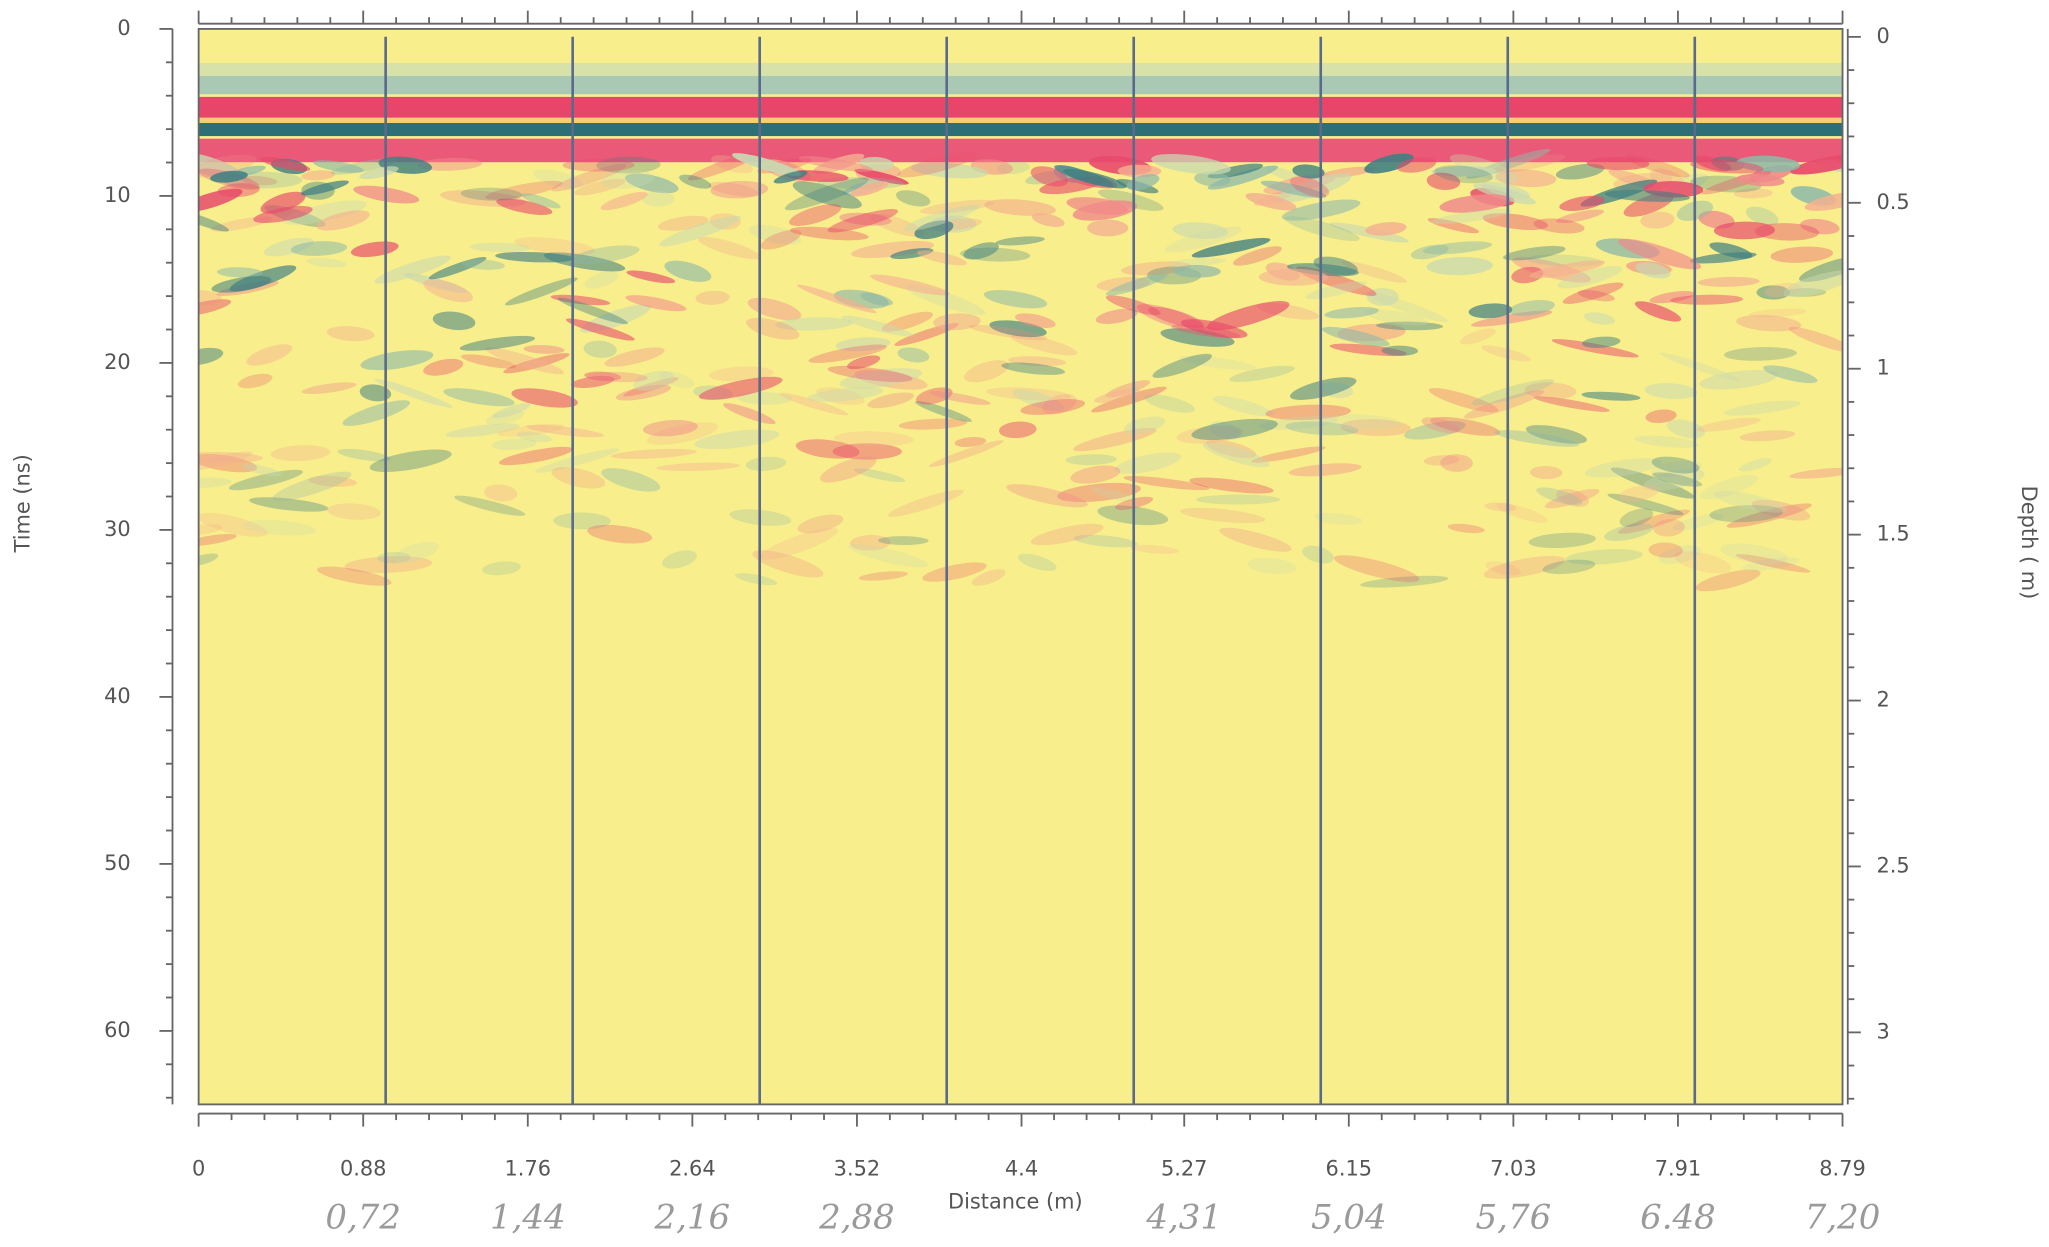 Image resolution: width=2049 pixels, height=1247 pixels. I want to click on y-tick-label: 50, so click(117, 863).